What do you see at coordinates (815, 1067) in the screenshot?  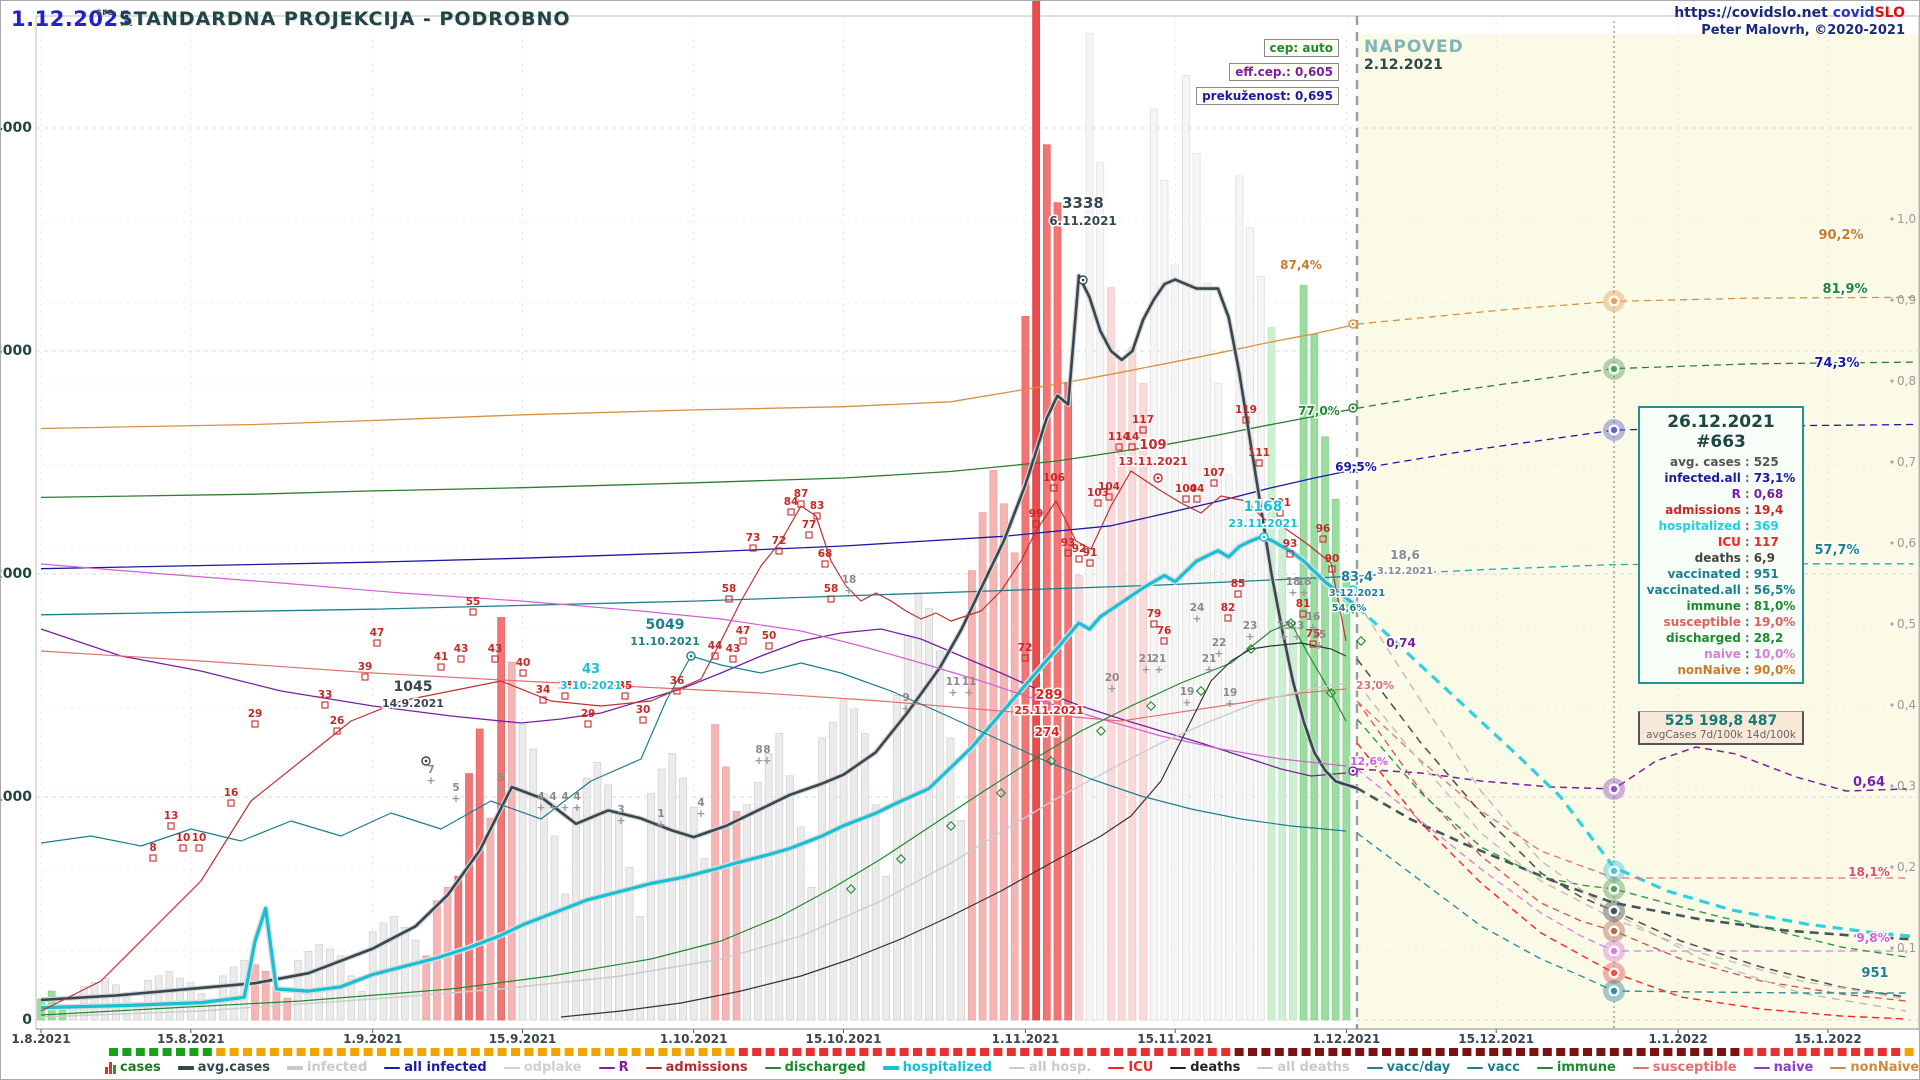 I see `legend-item-discharged: discharged` at bounding box center [815, 1067].